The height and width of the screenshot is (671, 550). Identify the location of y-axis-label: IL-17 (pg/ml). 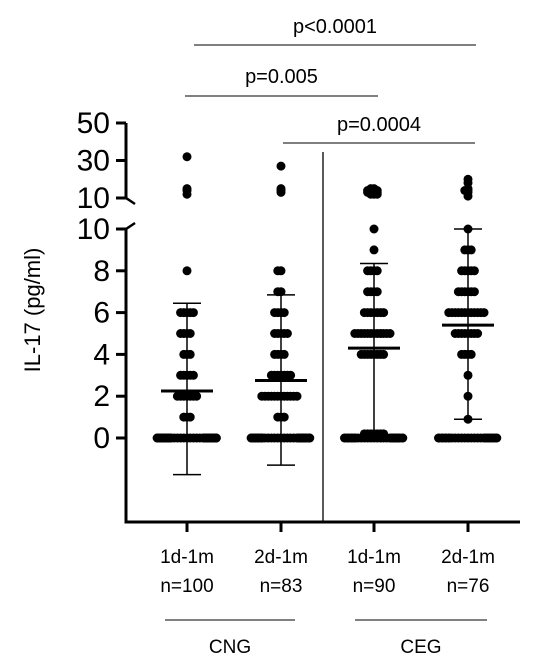
(32, 310).